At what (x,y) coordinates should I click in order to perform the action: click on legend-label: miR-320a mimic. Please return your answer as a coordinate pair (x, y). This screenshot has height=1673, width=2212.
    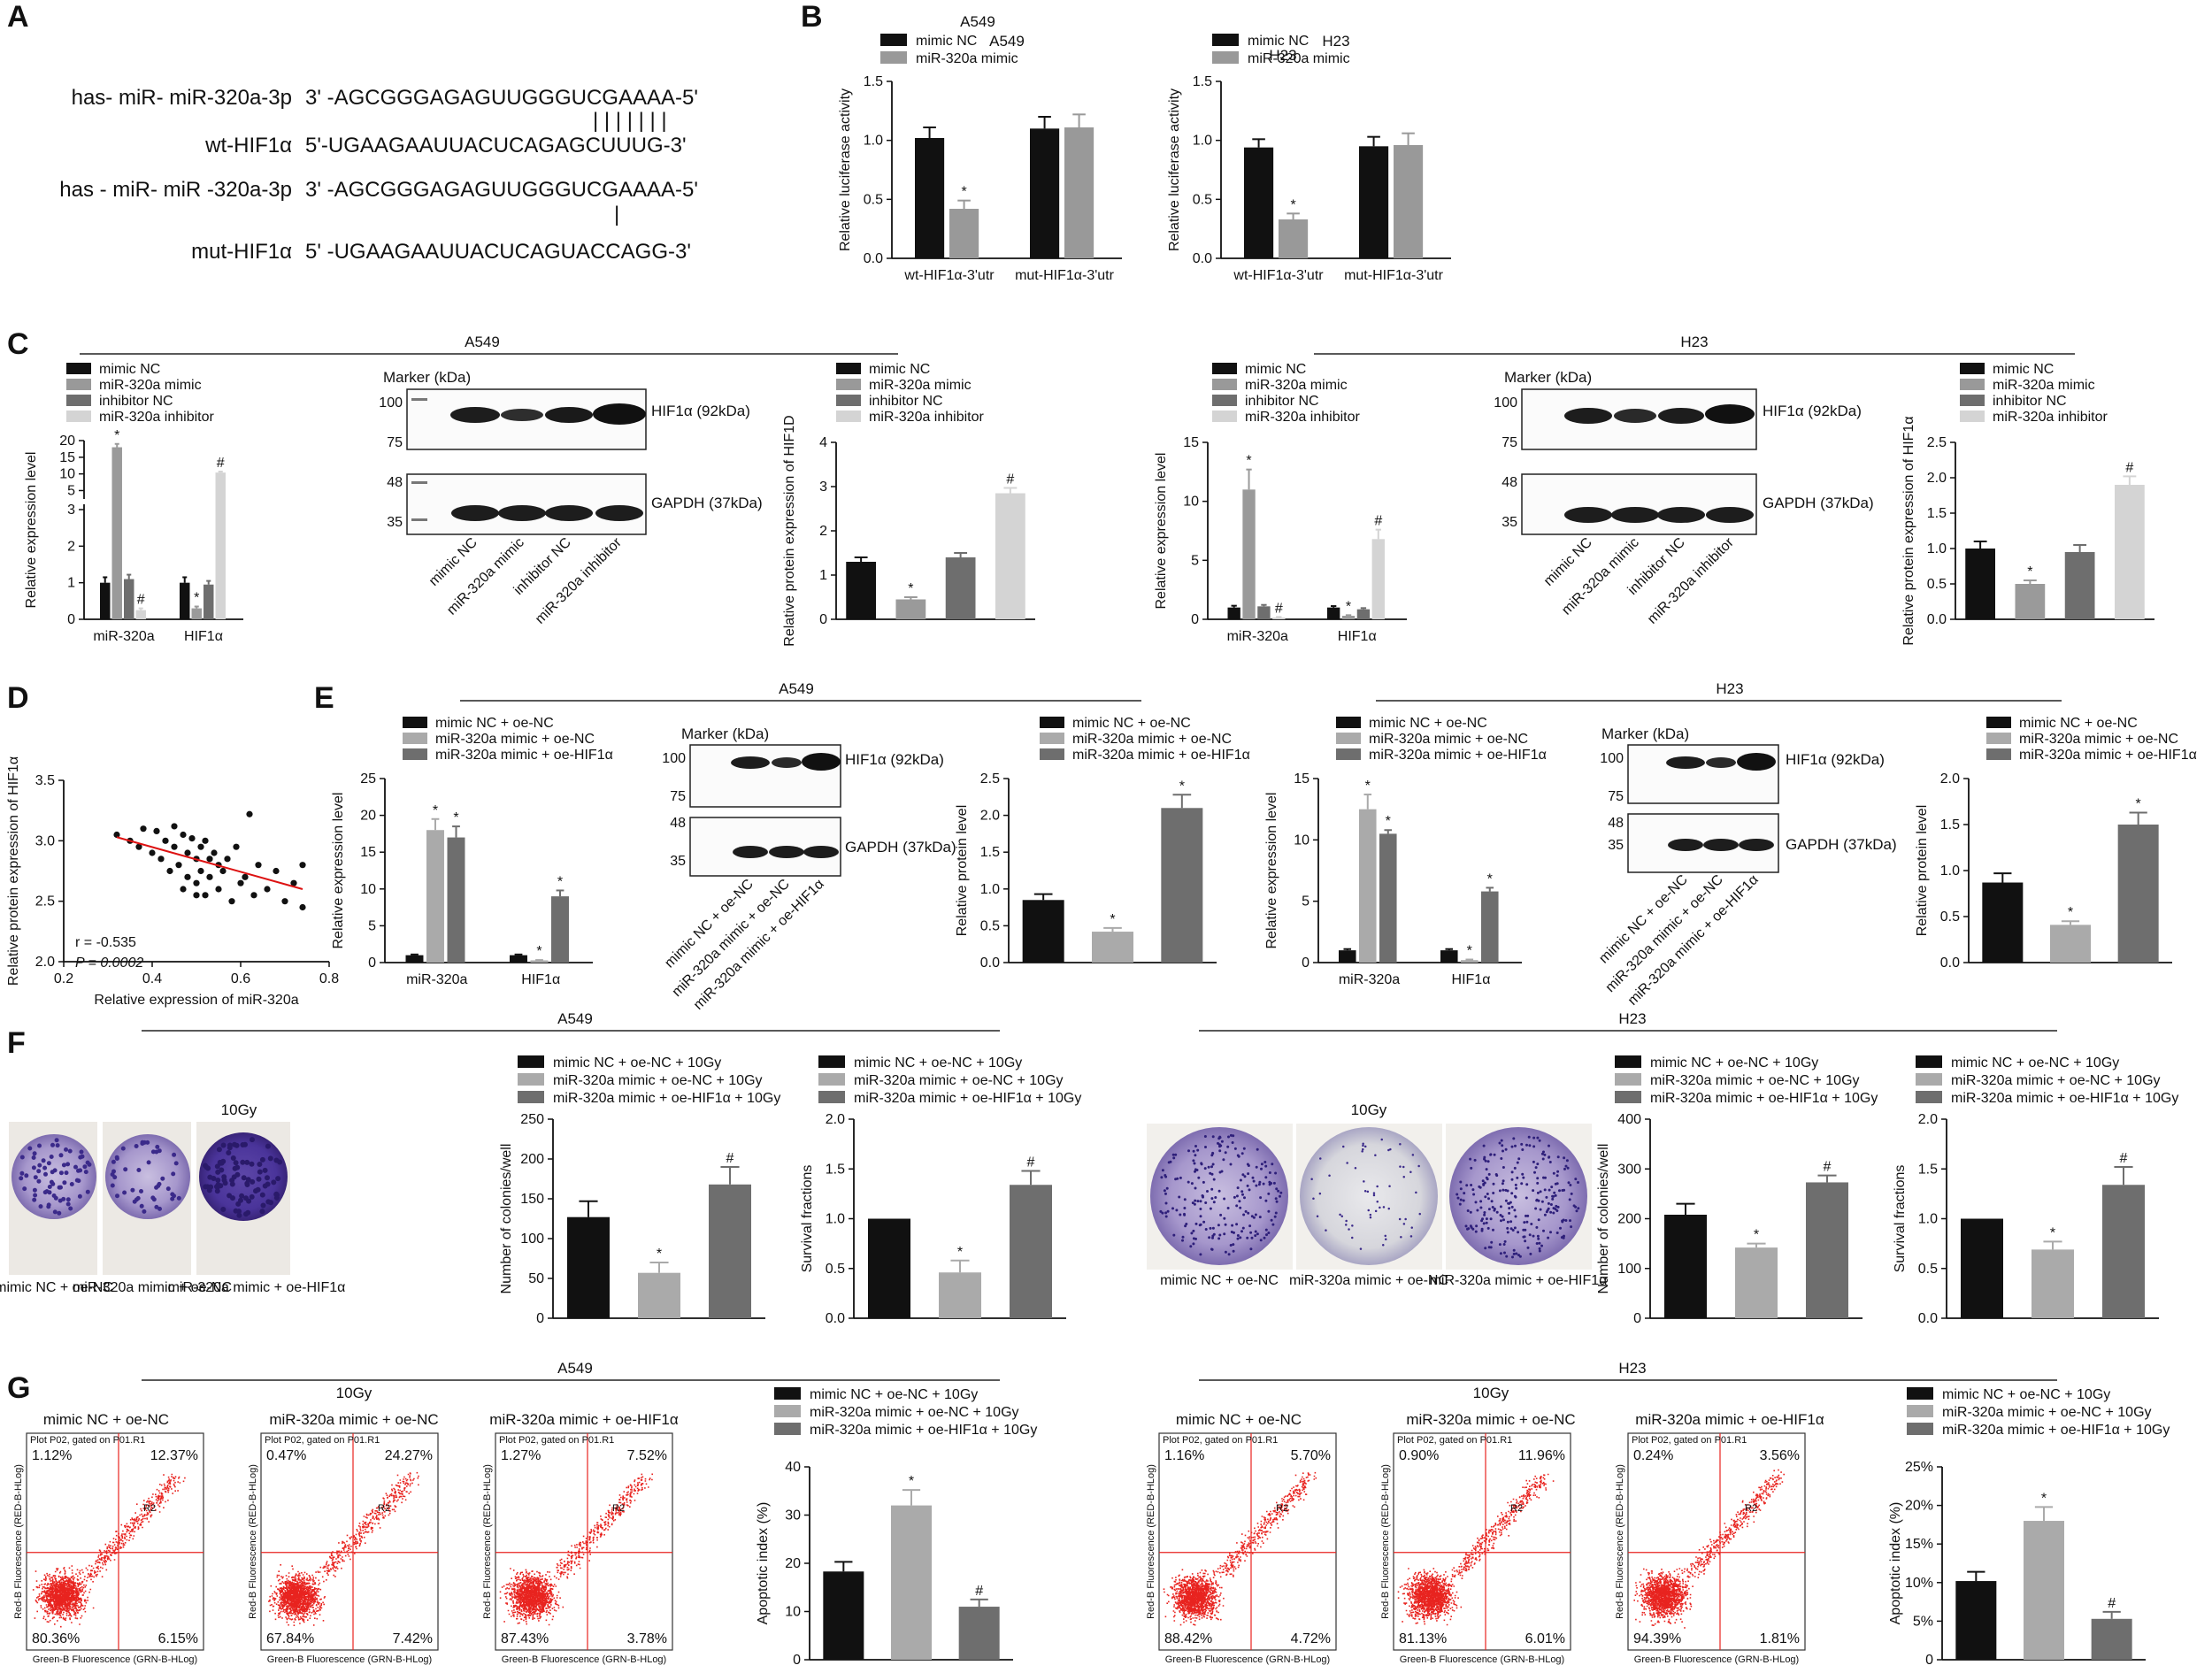
    Looking at the image, I should click on (967, 59).